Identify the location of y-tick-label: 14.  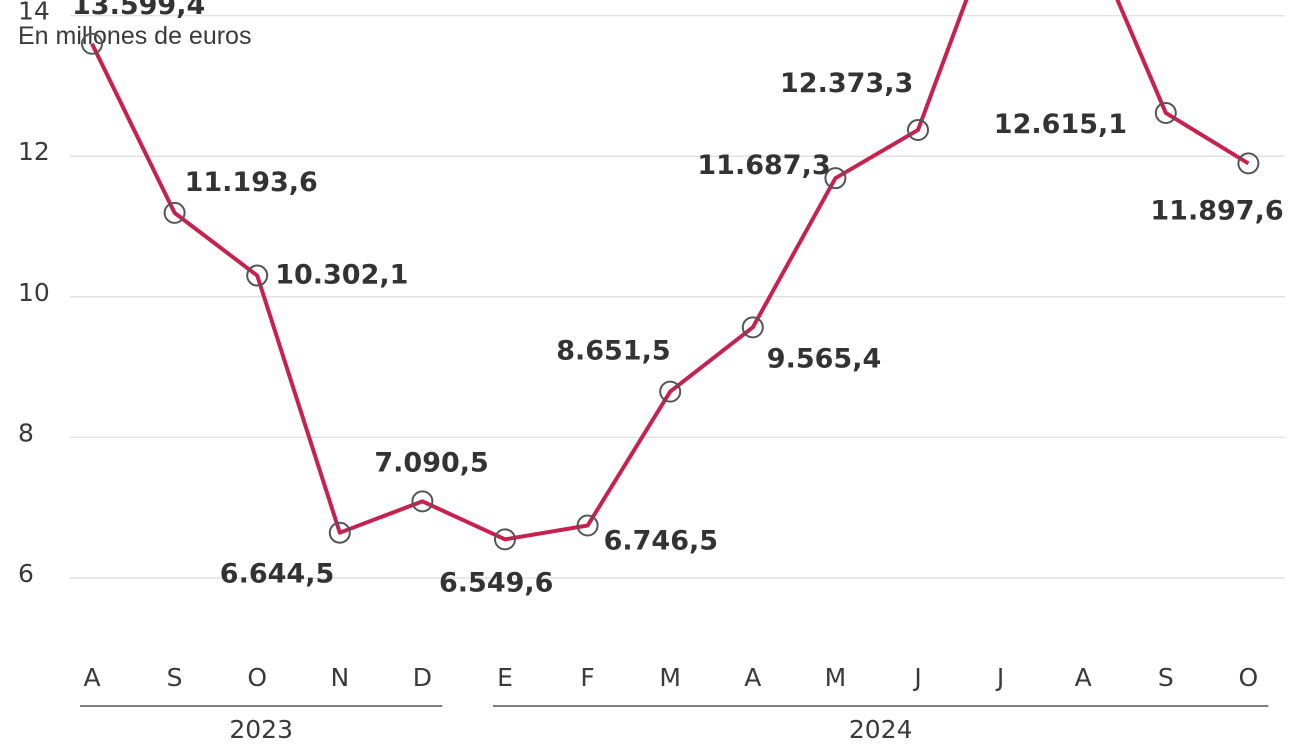
(34, 13).